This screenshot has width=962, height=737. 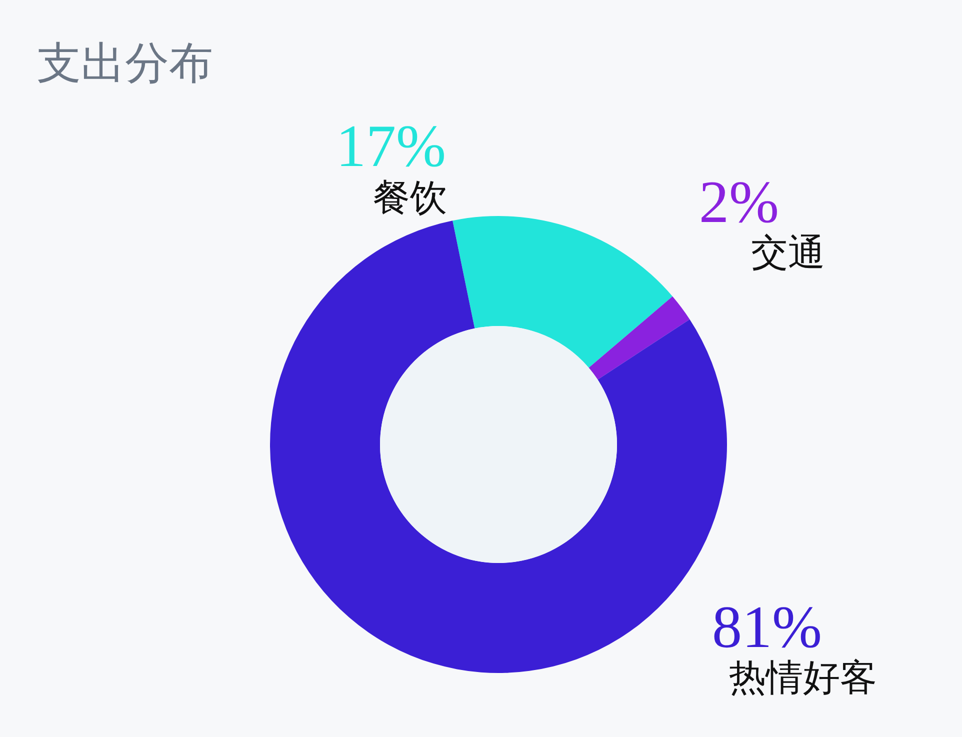 What do you see at coordinates (125, 63) in the screenshot?
I see `title: 支出分布` at bounding box center [125, 63].